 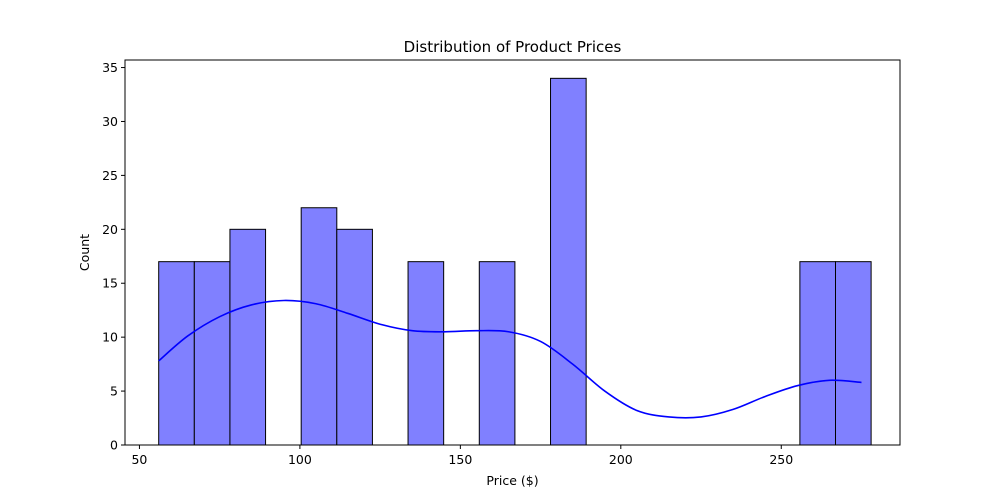 I want to click on x-tick-label: 150, so click(x=460, y=459).